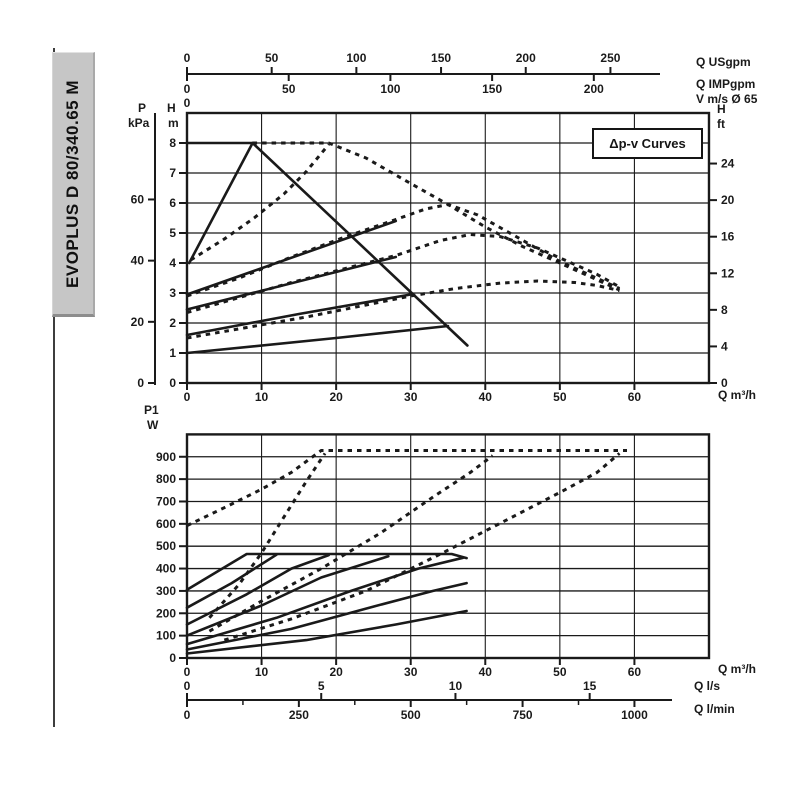 The image size is (800, 800). Describe the element at coordinates (172, 203) in the screenshot. I see `head-m-tick-label: 6` at that location.